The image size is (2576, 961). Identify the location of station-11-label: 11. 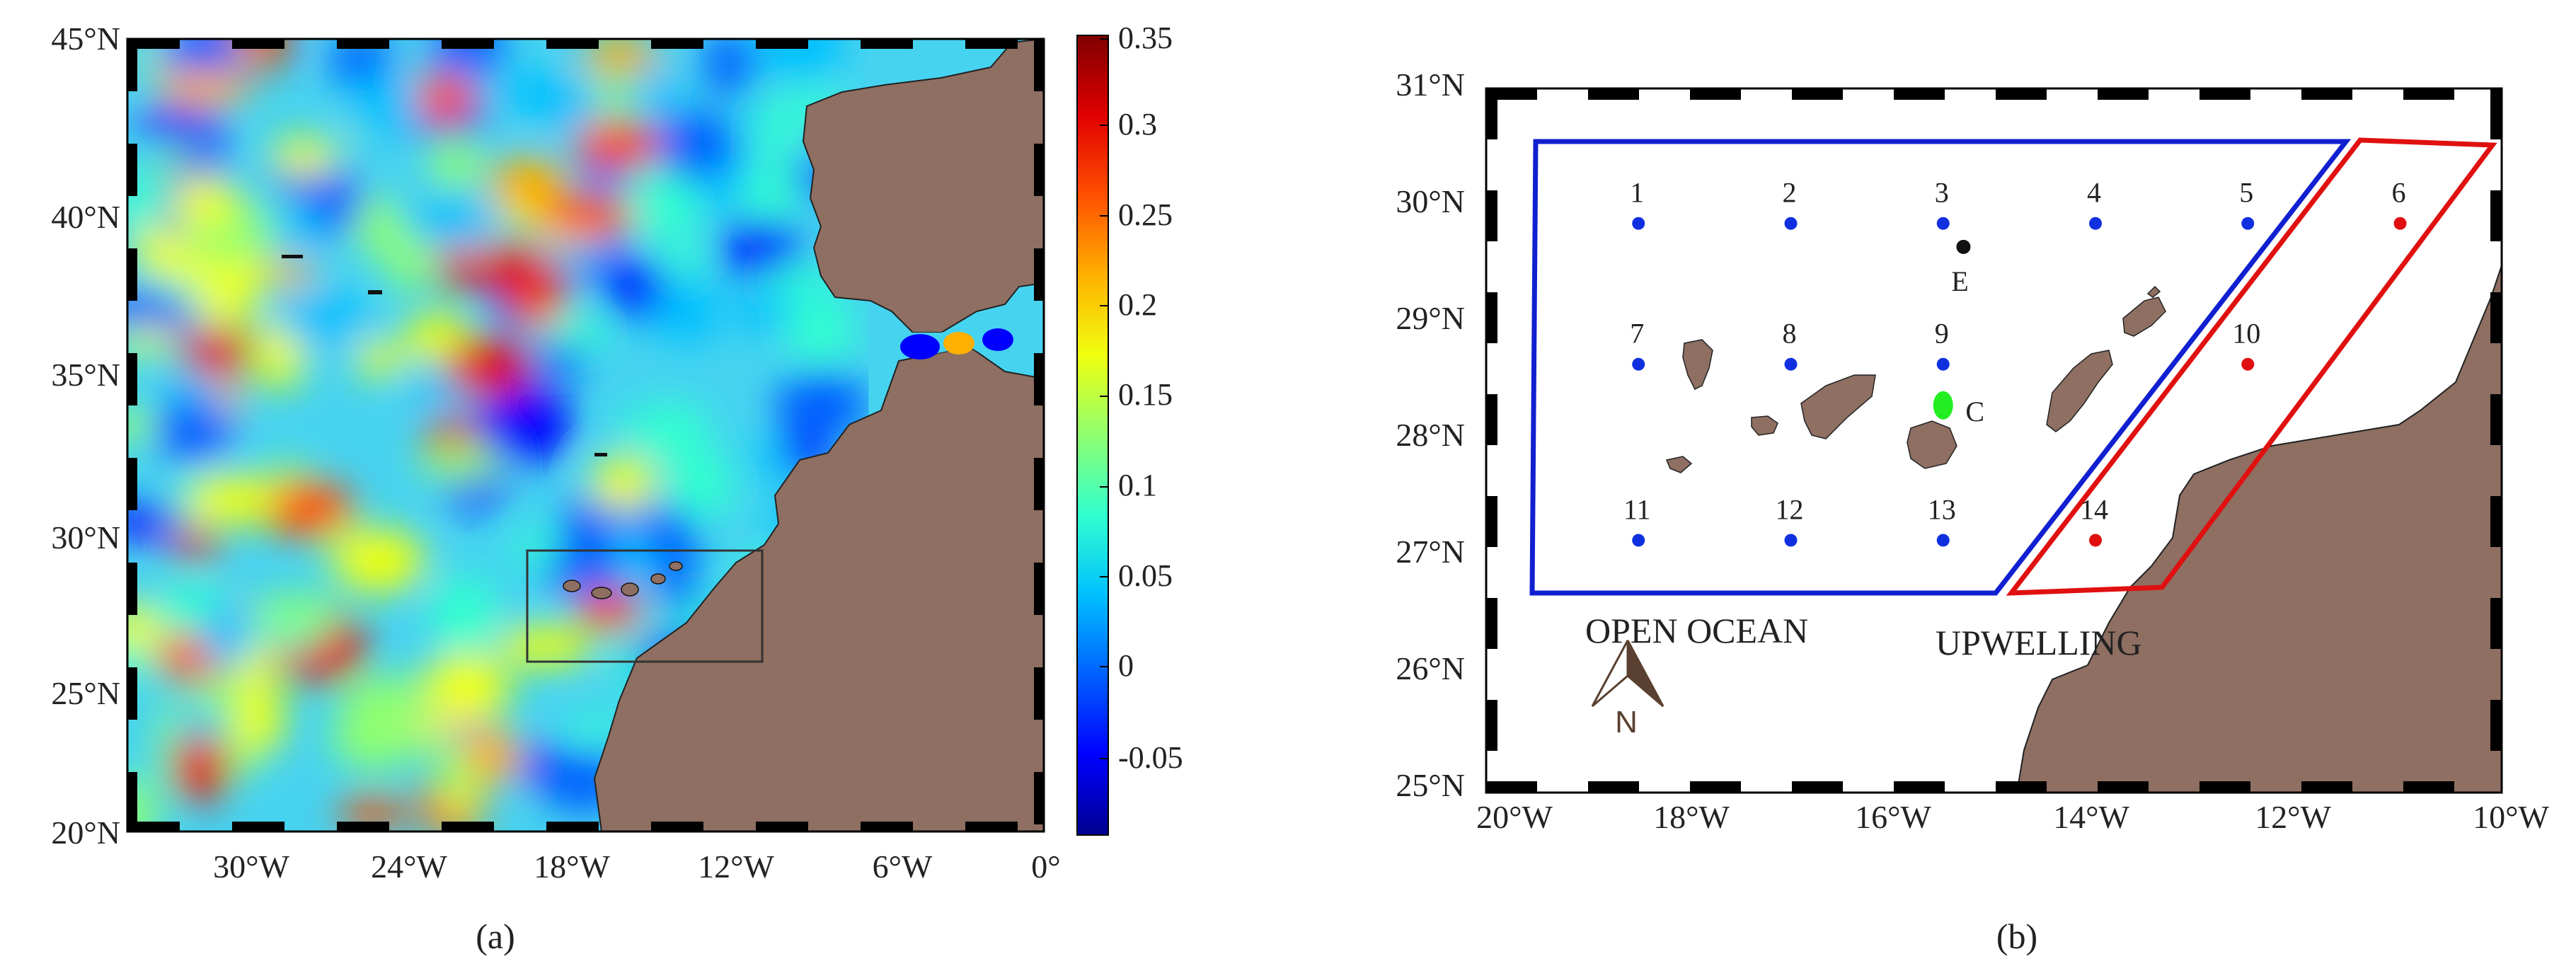
(1637, 509).